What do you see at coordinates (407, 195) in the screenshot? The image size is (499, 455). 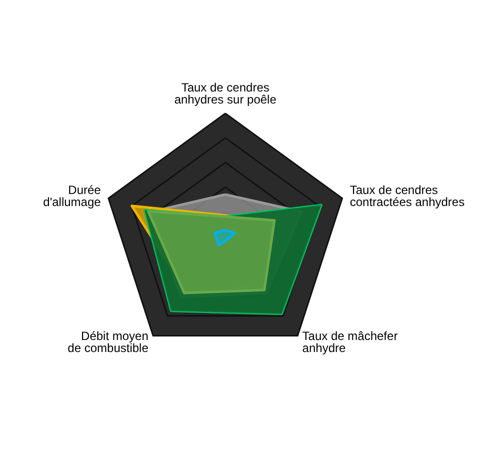 I see `spoke-label: Taux de cendres contractées anhydres` at bounding box center [407, 195].